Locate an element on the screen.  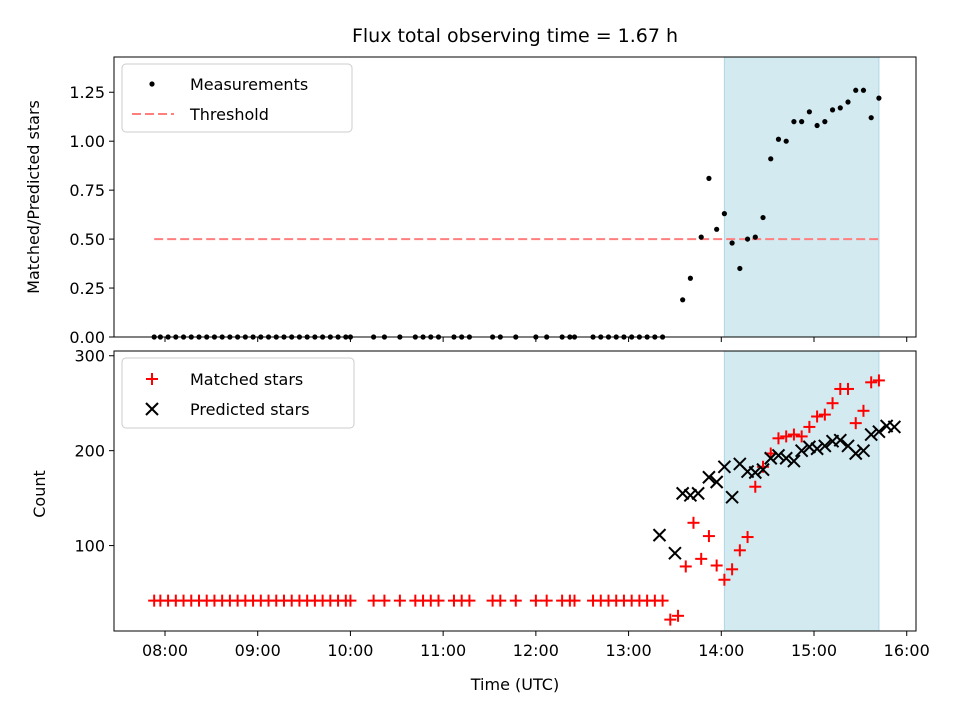
predicted-stars-points is located at coordinates (777, 489).